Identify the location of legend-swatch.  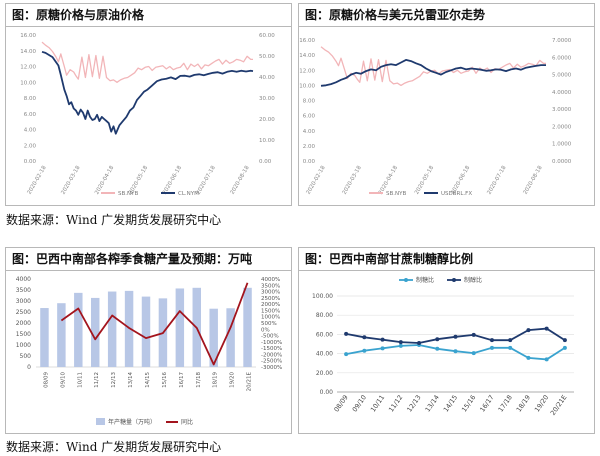
(100, 421).